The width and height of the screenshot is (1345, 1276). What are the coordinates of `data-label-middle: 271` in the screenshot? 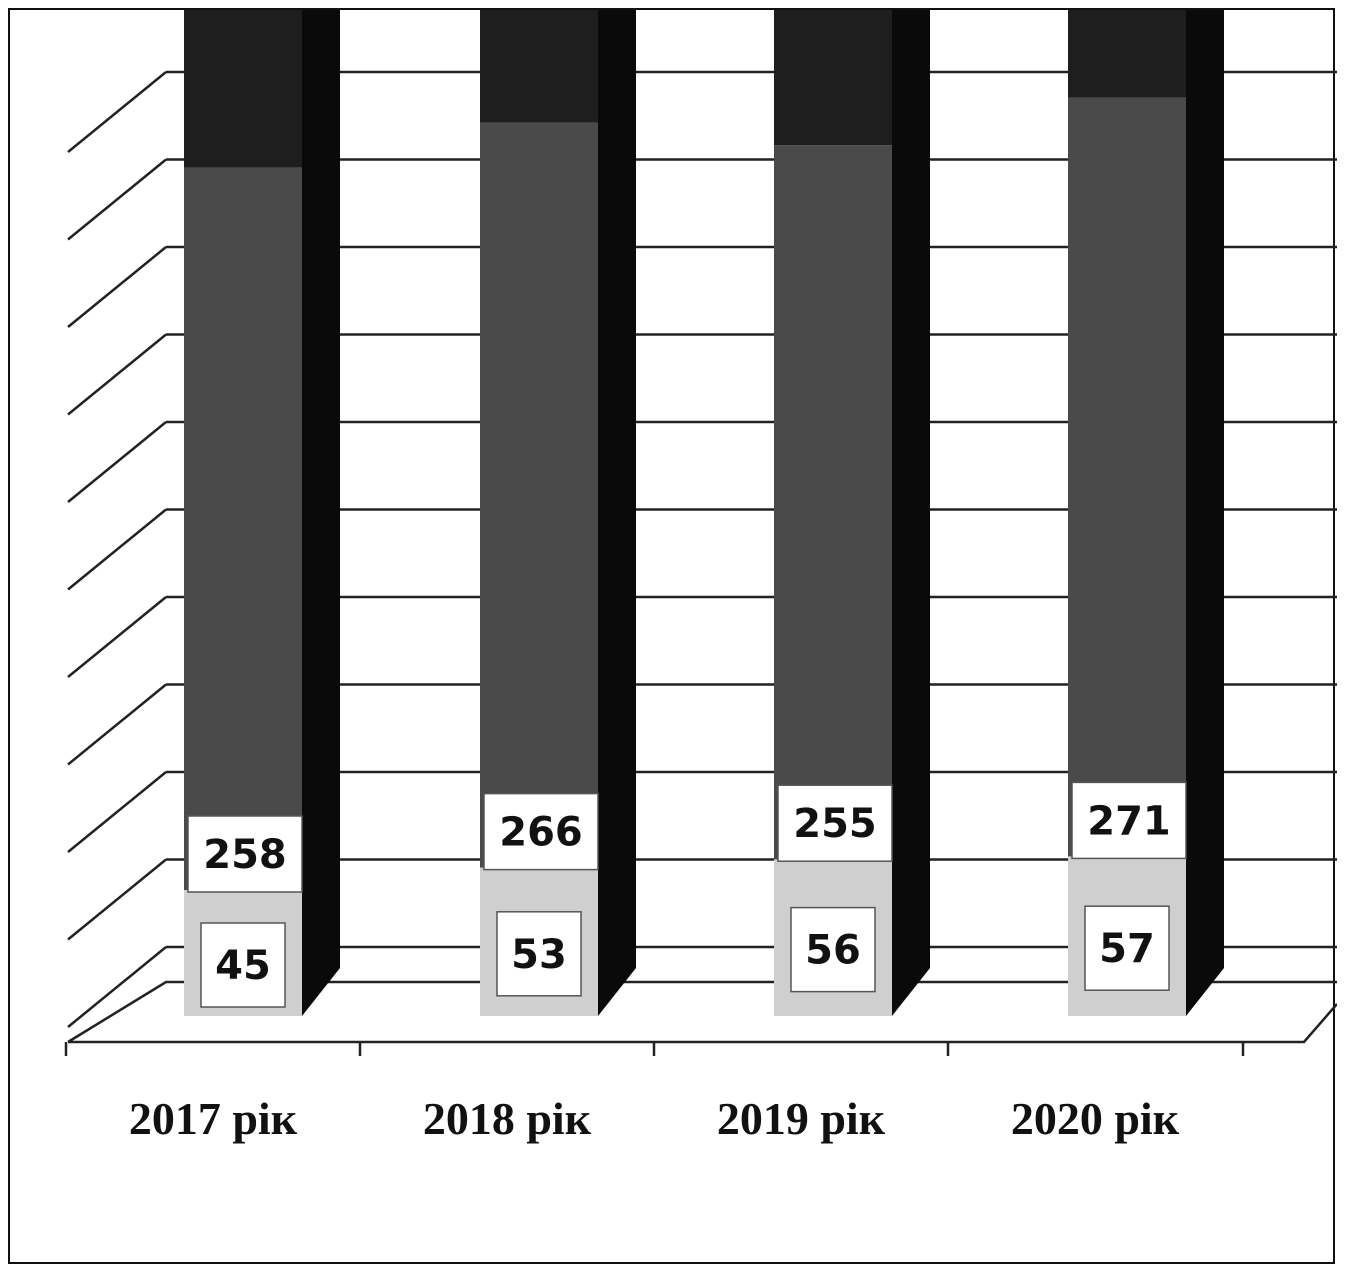 It's located at (1129, 820).